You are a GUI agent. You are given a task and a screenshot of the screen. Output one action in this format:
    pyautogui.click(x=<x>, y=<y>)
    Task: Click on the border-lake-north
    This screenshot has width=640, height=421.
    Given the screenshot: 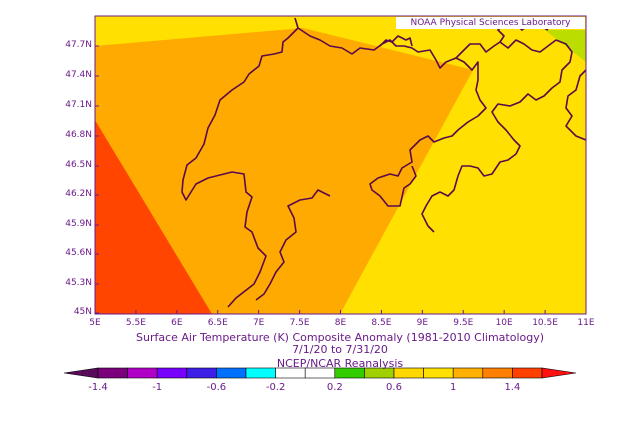 What is the action you would take?
    pyautogui.click(x=396, y=41)
    